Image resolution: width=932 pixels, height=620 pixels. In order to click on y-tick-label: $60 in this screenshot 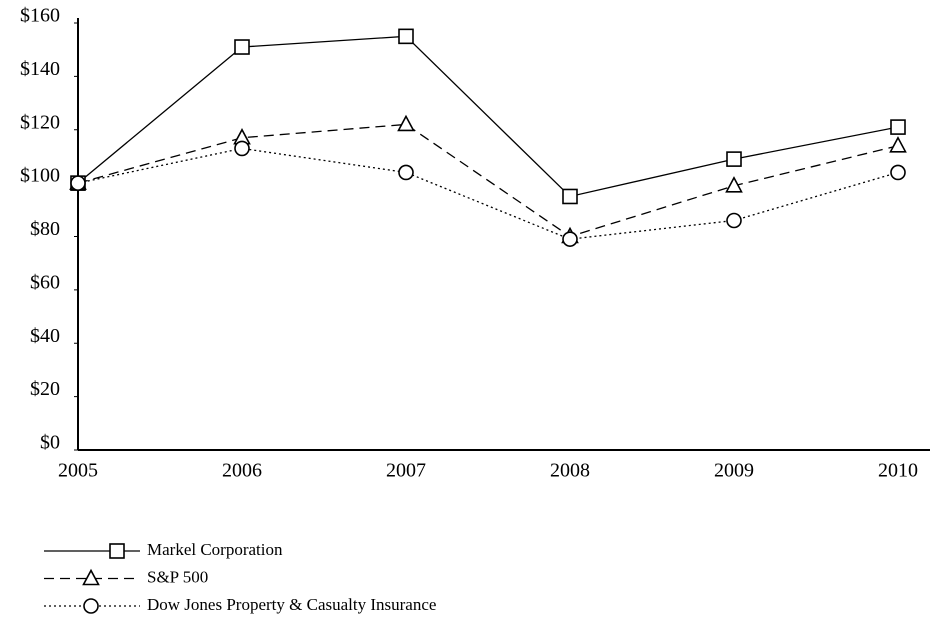, I will do `click(45, 282)`.